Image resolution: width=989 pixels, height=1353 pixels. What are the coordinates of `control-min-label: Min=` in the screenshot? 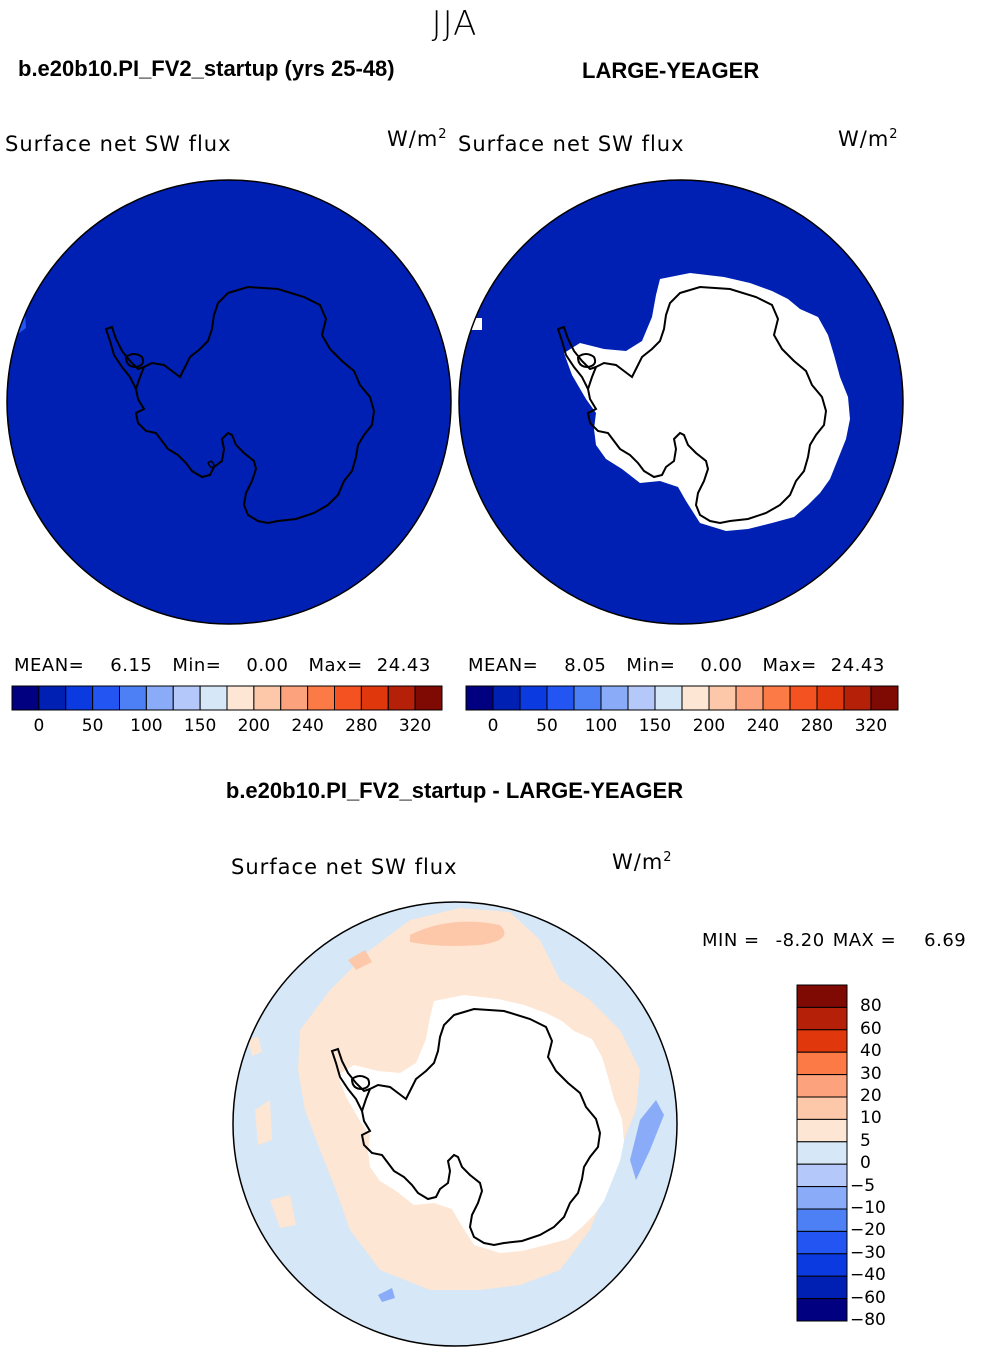 It's located at (651, 665).